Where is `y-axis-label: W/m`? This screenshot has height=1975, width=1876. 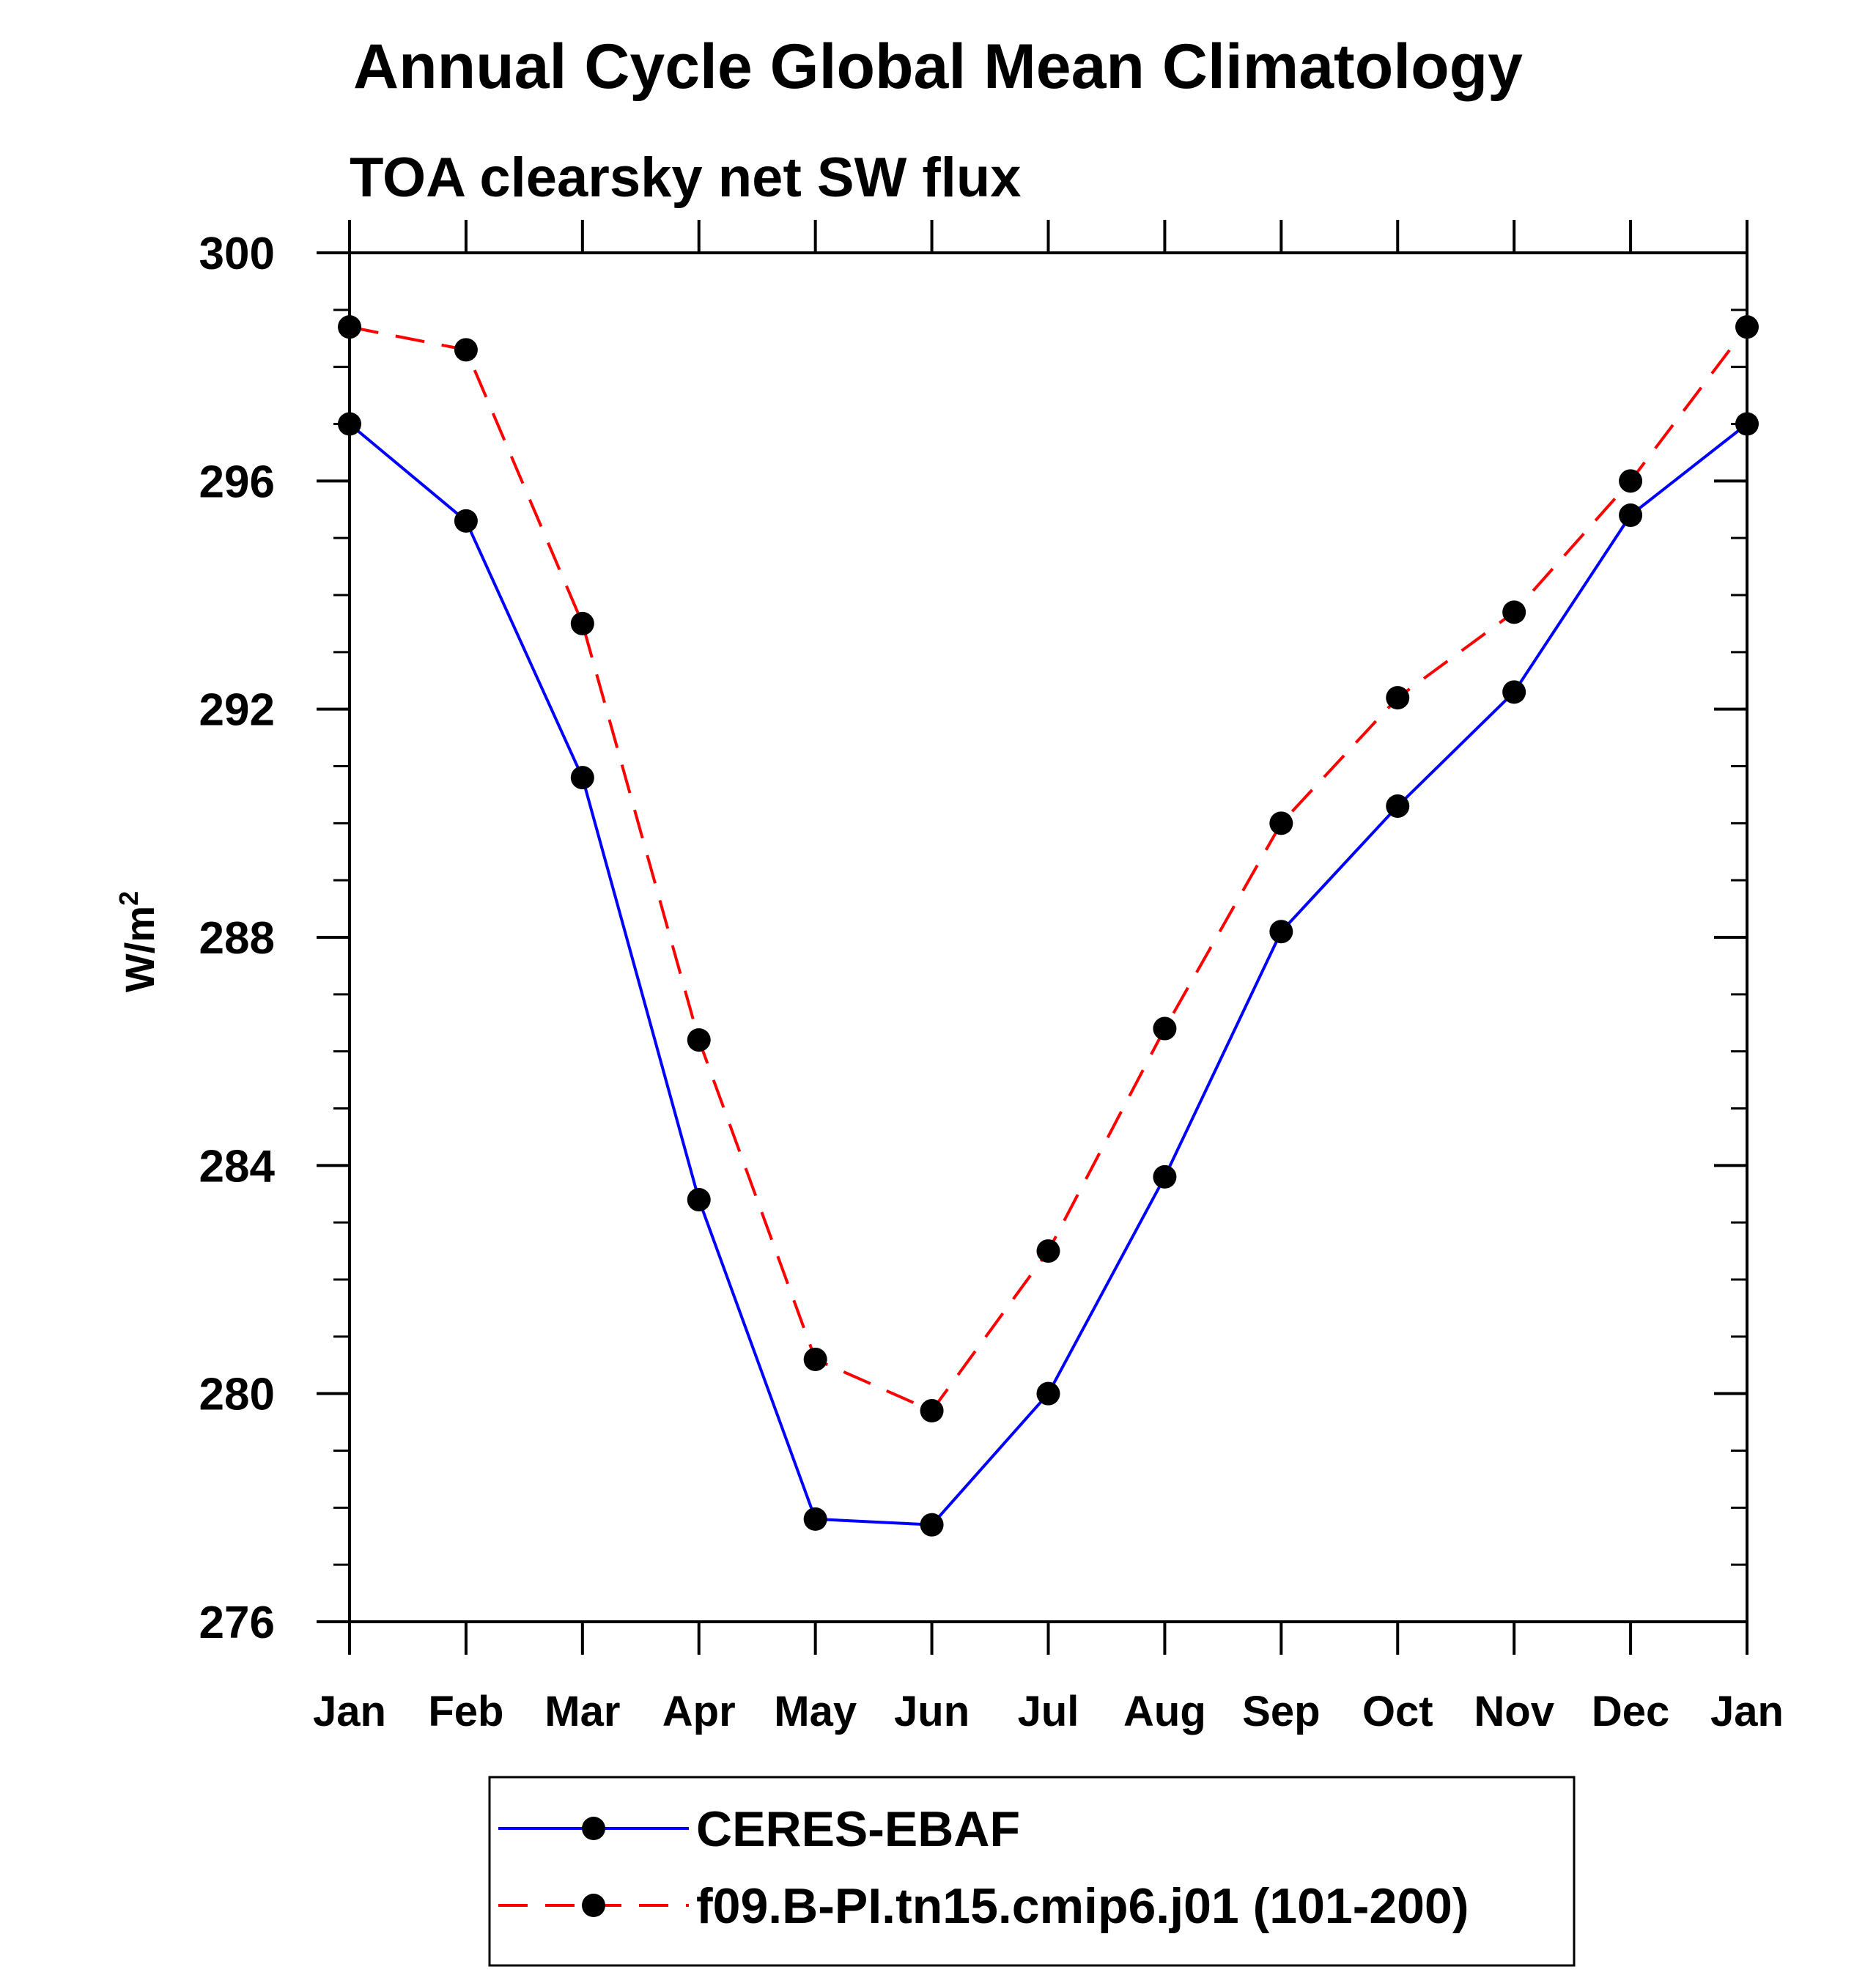
y-axis-label: W/m is located at coordinates (140, 949).